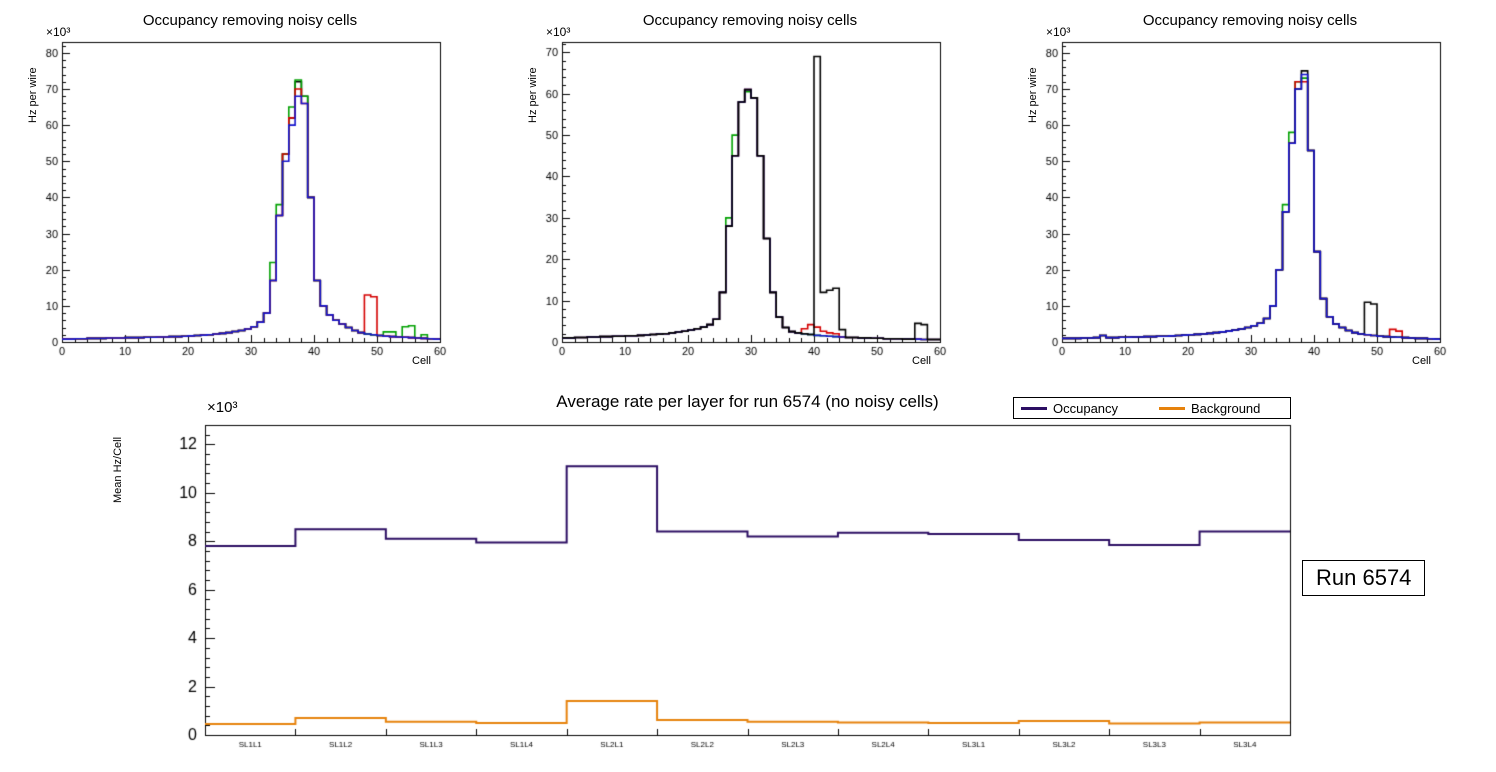 This screenshot has height=772, width=1496. What do you see at coordinates (58, 32) in the screenshot?
I see `y-axis-exponent-1: ×10³` at bounding box center [58, 32].